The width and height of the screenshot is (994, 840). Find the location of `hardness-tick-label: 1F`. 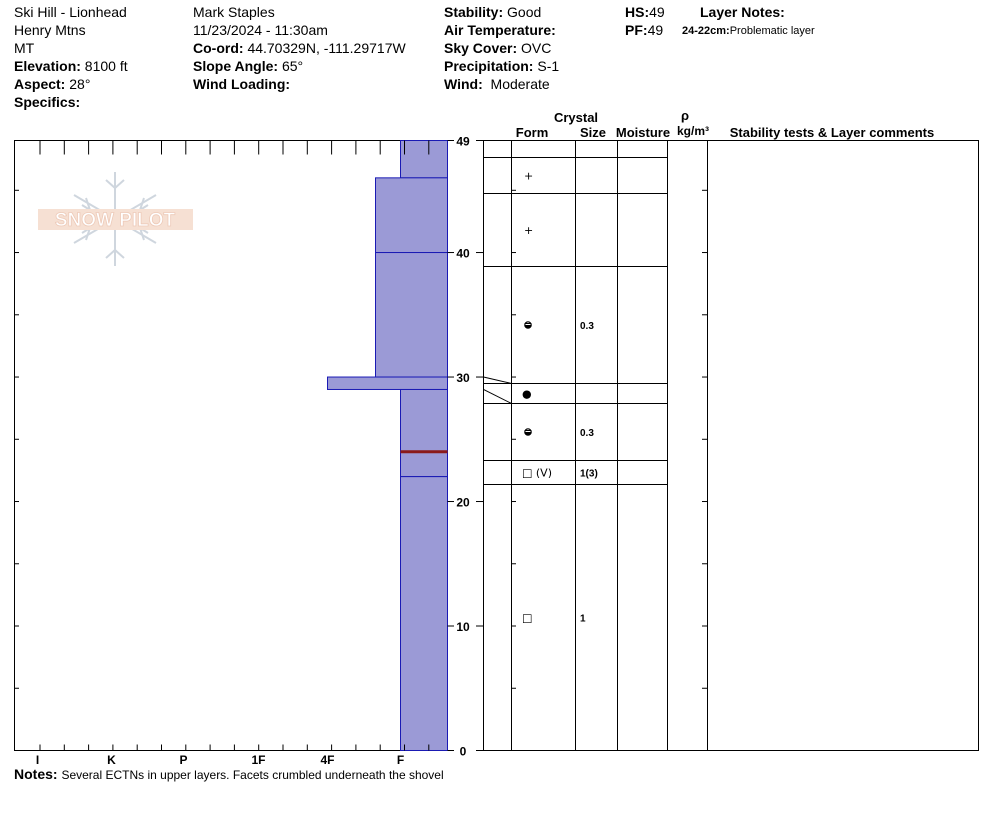

hardness-tick-label: 1F is located at coordinates (258, 760).